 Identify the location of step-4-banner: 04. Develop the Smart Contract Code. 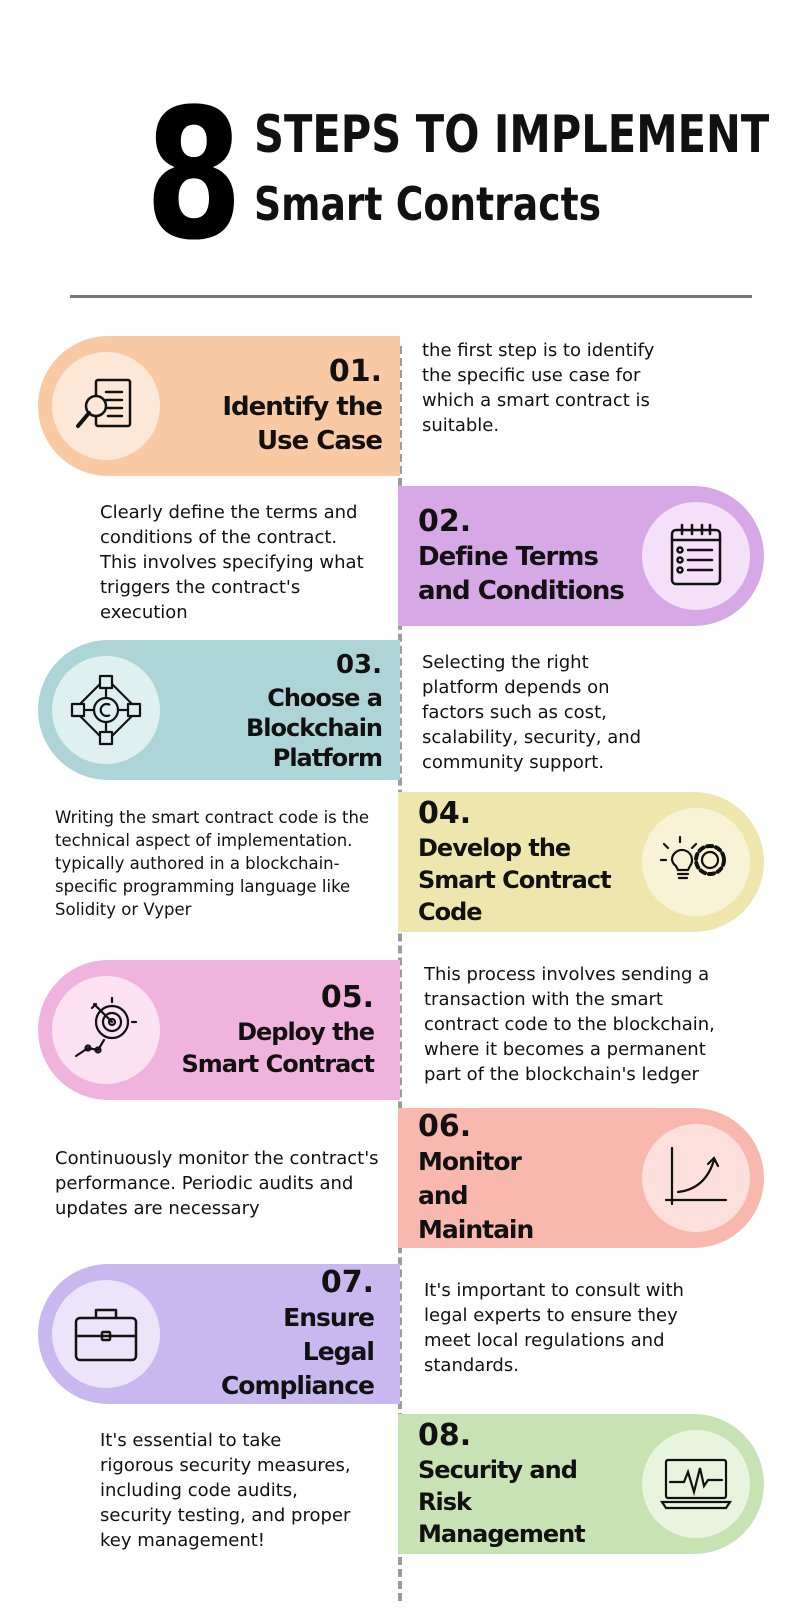
(581, 862).